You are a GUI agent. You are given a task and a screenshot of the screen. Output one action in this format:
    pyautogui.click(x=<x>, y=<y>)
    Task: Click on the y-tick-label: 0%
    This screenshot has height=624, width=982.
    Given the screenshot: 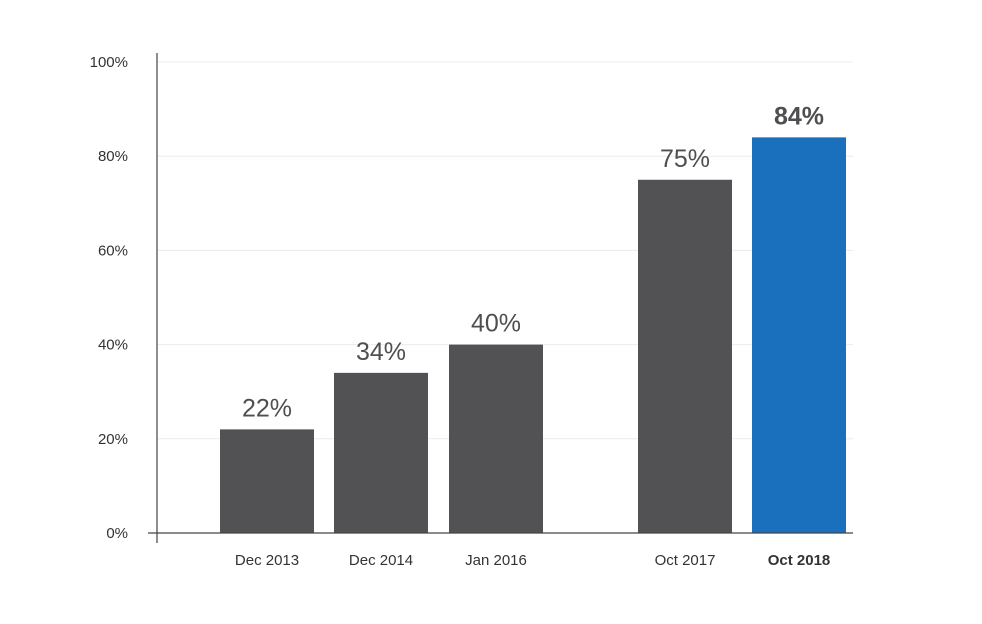 What is the action you would take?
    pyautogui.click(x=117, y=533)
    